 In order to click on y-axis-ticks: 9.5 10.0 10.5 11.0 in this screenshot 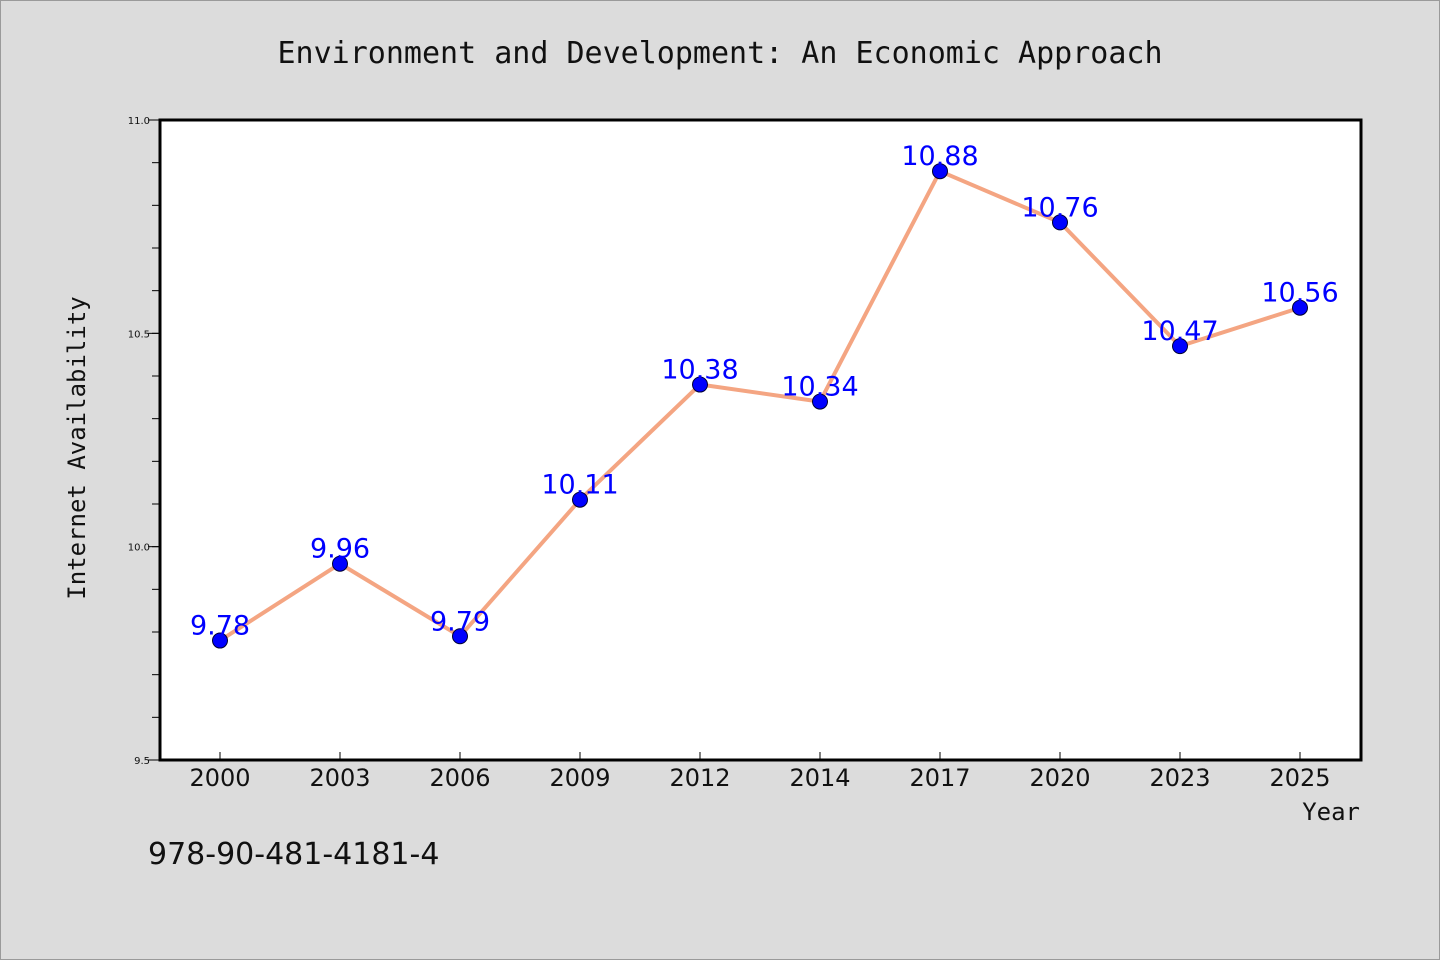, I will do `click(144, 441)`.